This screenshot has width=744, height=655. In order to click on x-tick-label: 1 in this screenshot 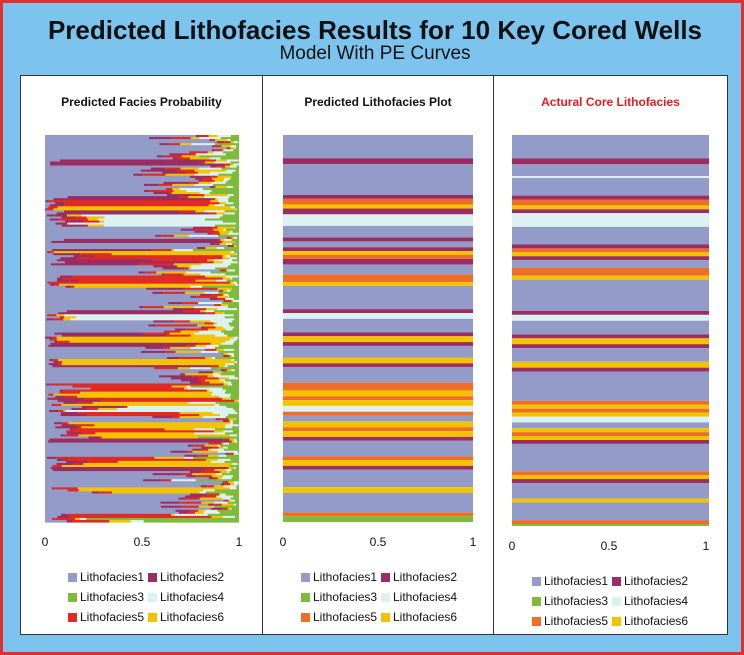, I will do `click(473, 542)`.